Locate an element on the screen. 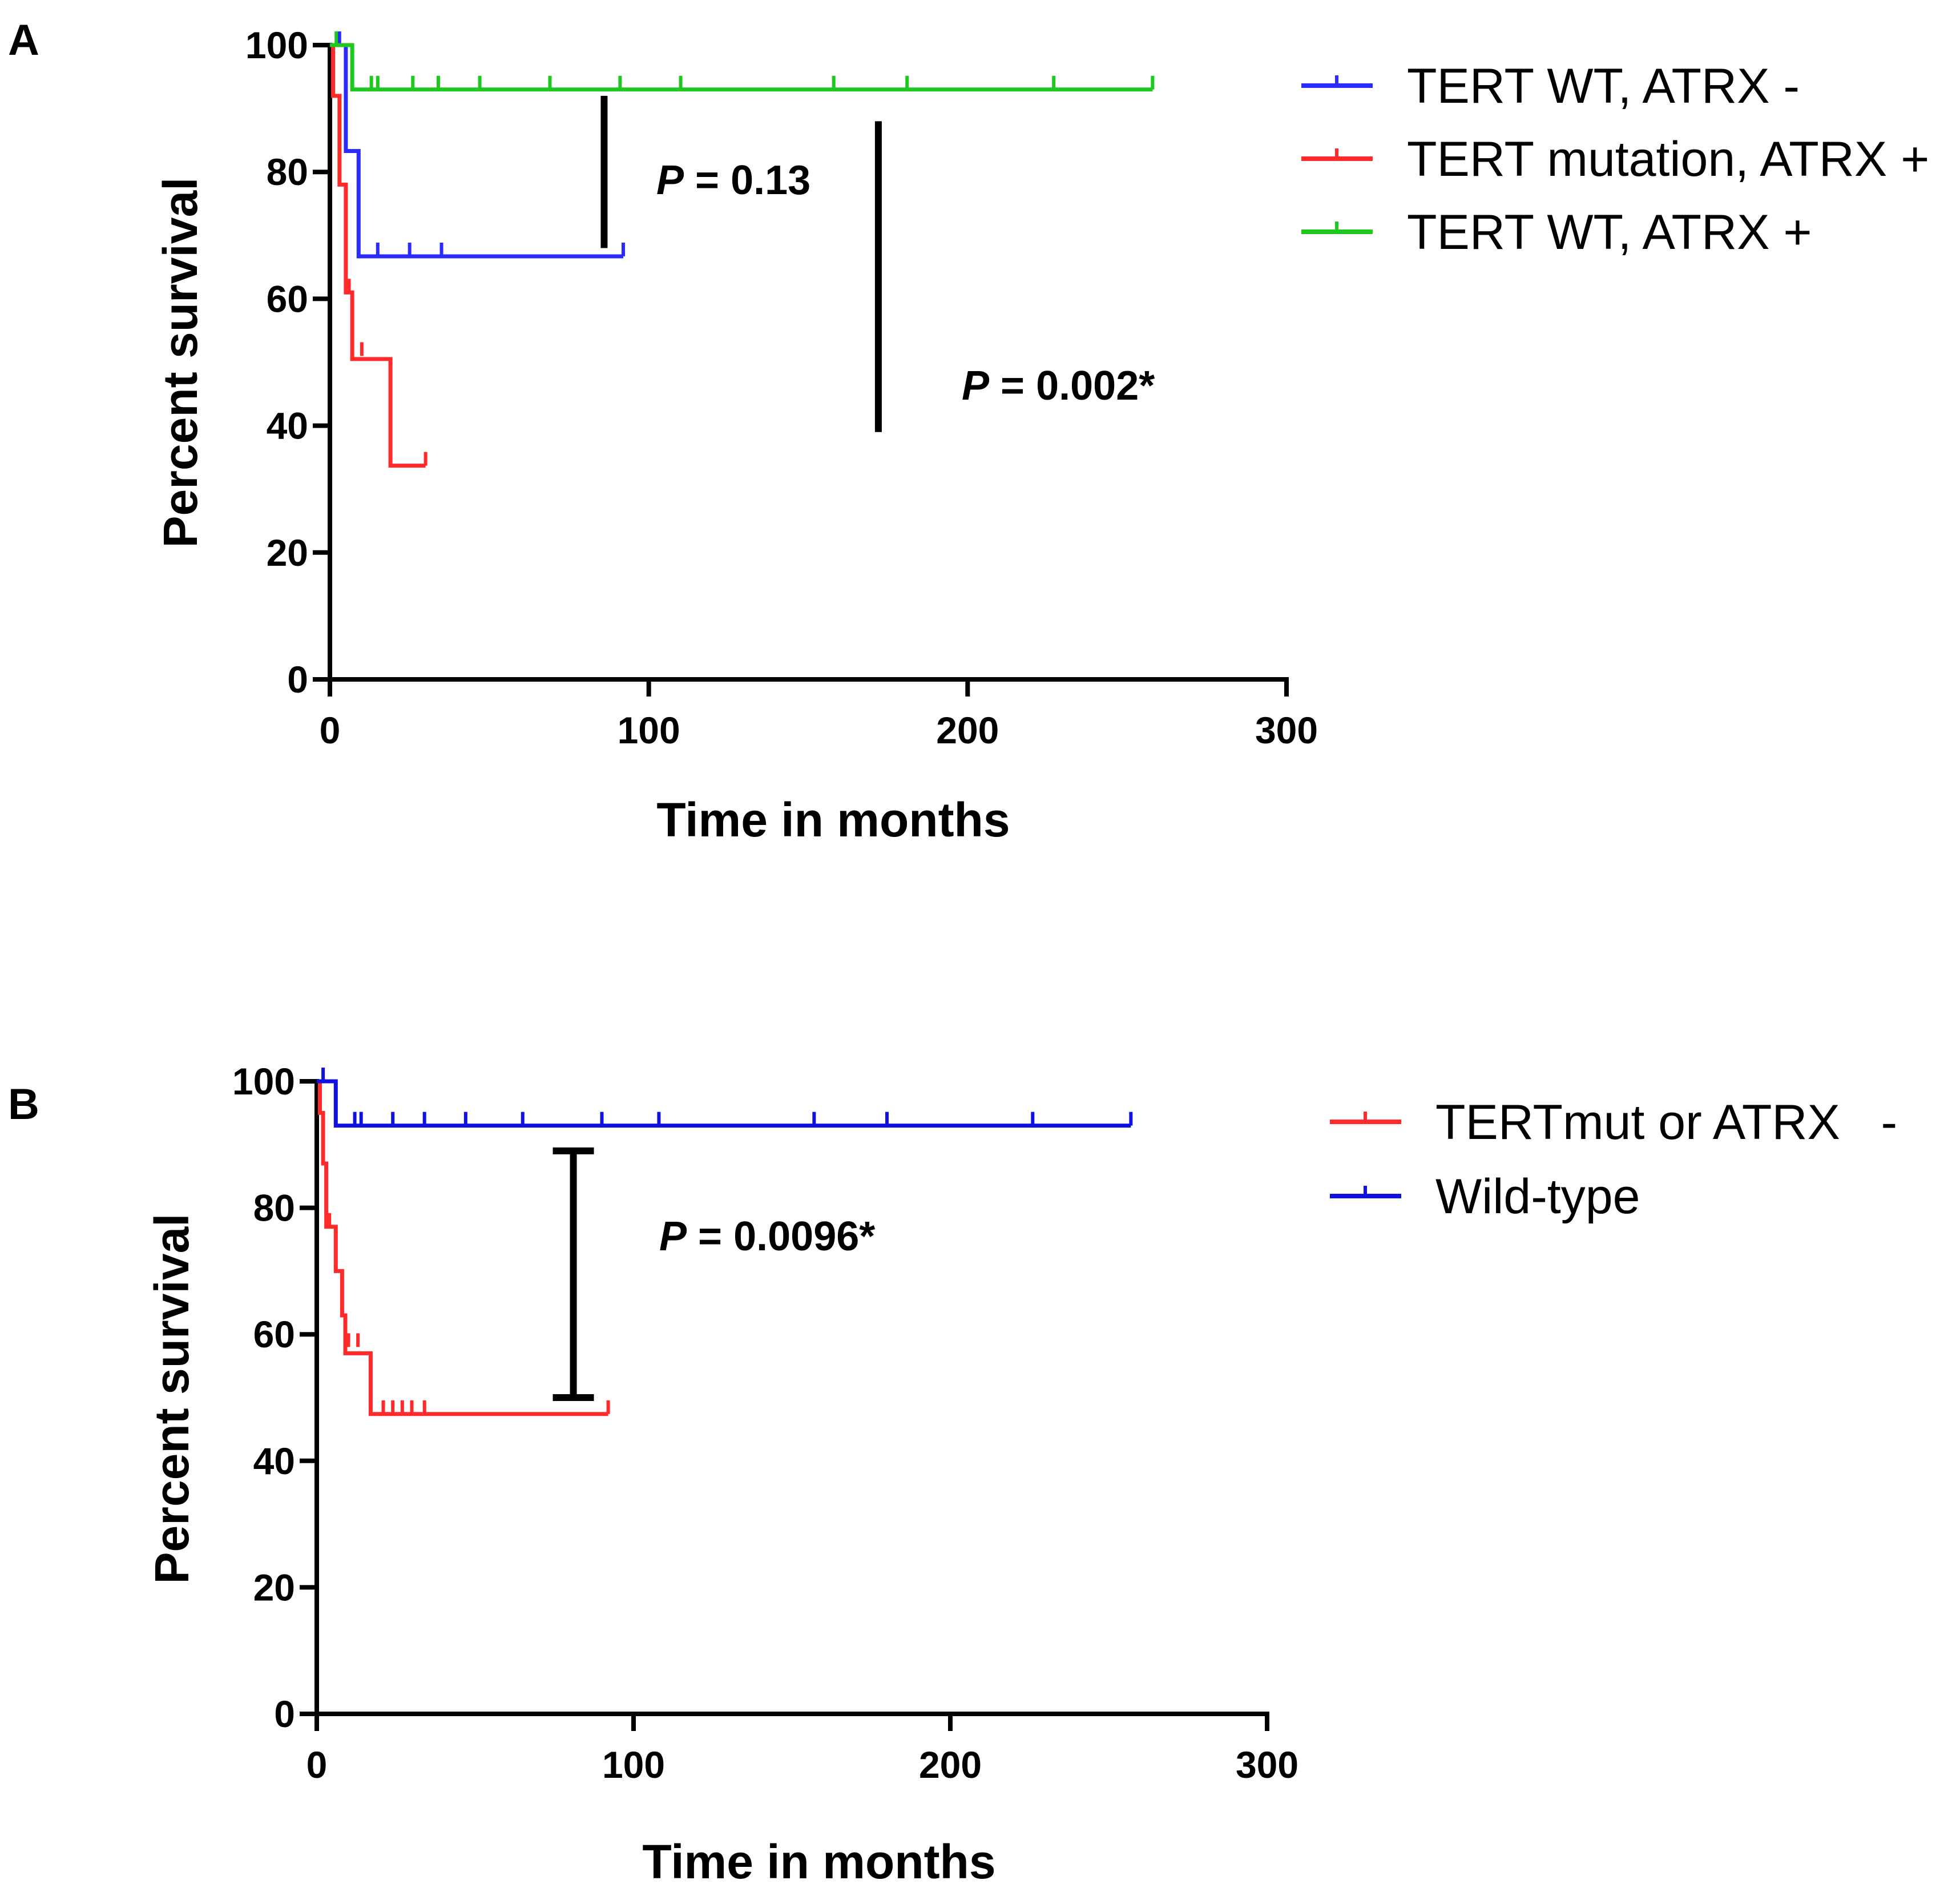 The height and width of the screenshot is (1888, 1960). panel-a-series-2-curve is located at coordinates (742, 67).